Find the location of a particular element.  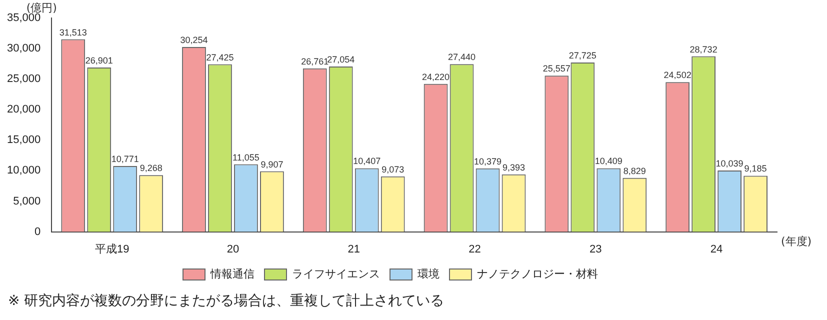

data-label: 10,039 is located at coordinates (730, 163).